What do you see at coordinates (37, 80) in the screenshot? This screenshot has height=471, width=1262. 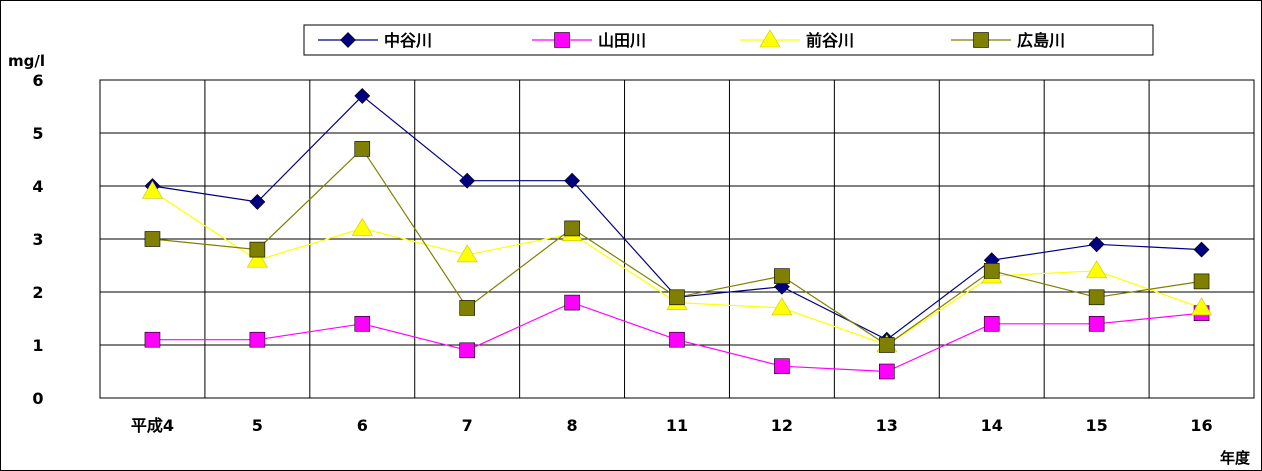 I see `y-tick-label: 6` at bounding box center [37, 80].